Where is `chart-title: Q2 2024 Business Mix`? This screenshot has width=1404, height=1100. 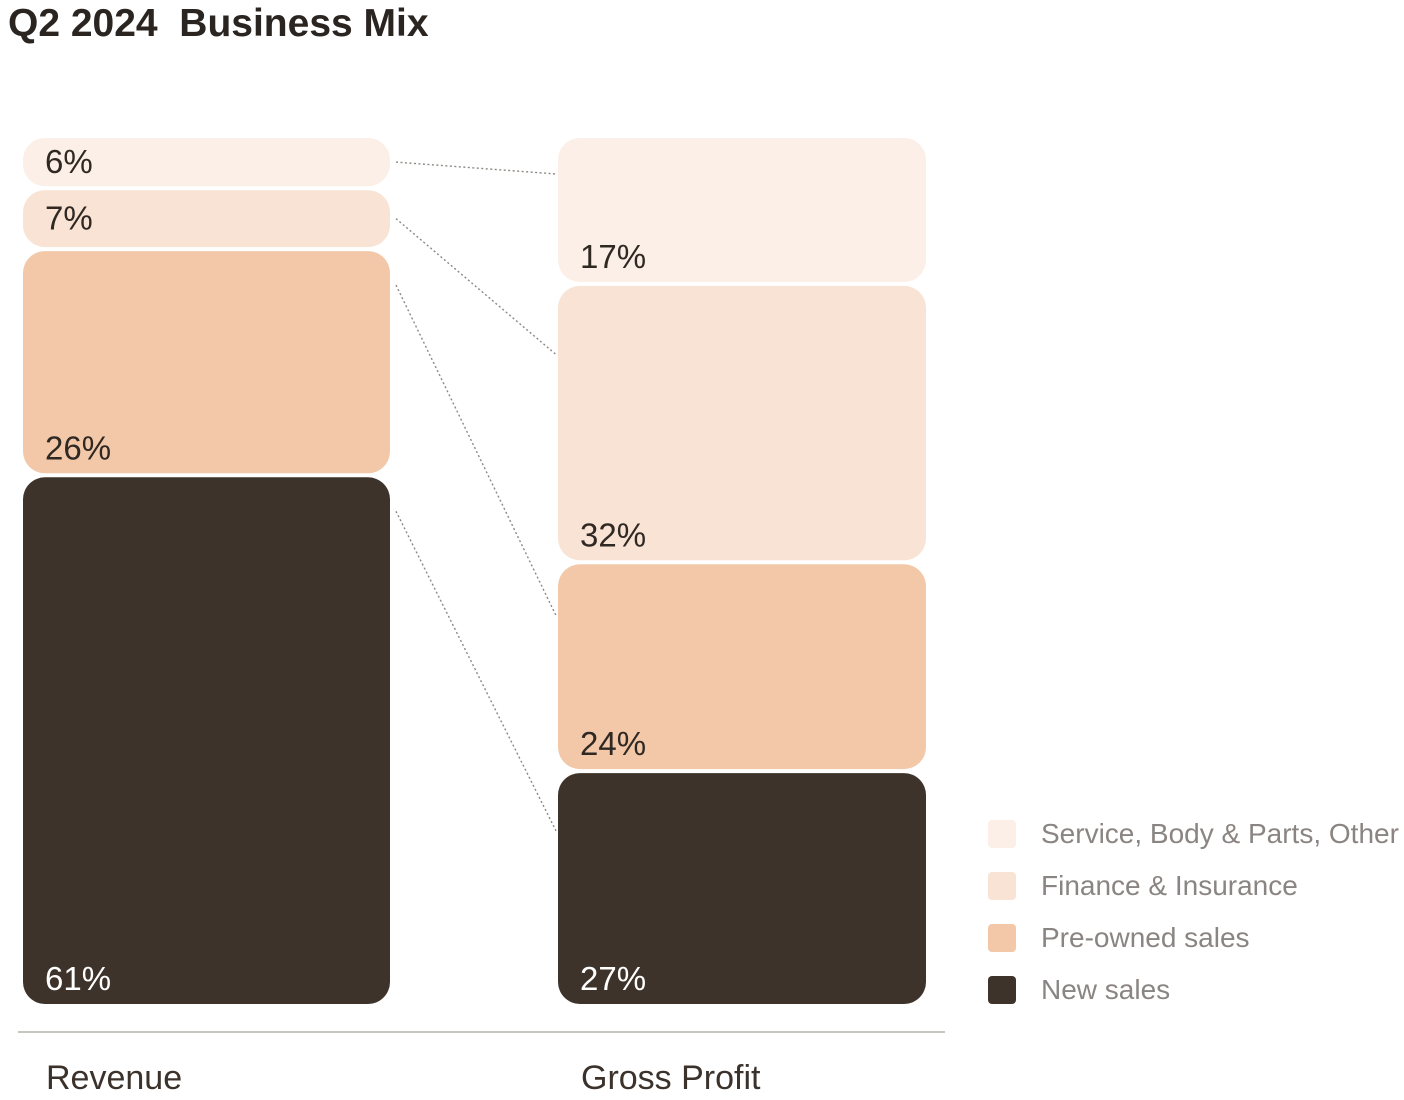
chart-title: Q2 2024 Business Mix is located at coordinates (218, 23).